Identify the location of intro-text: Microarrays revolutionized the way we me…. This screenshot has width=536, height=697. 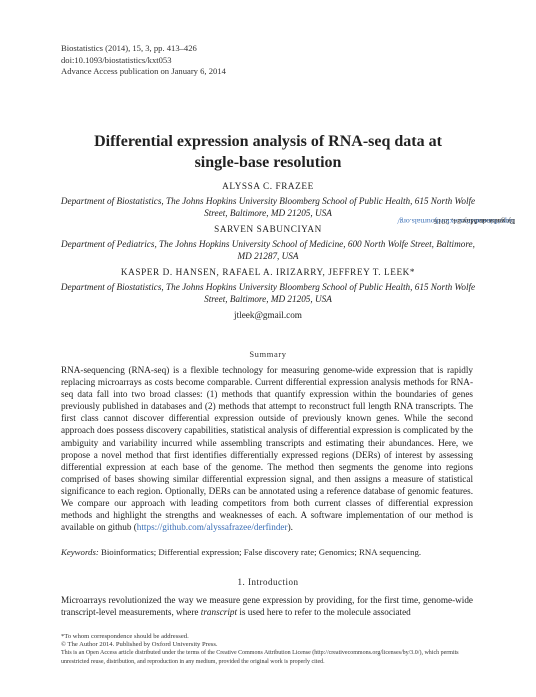
(267, 606).